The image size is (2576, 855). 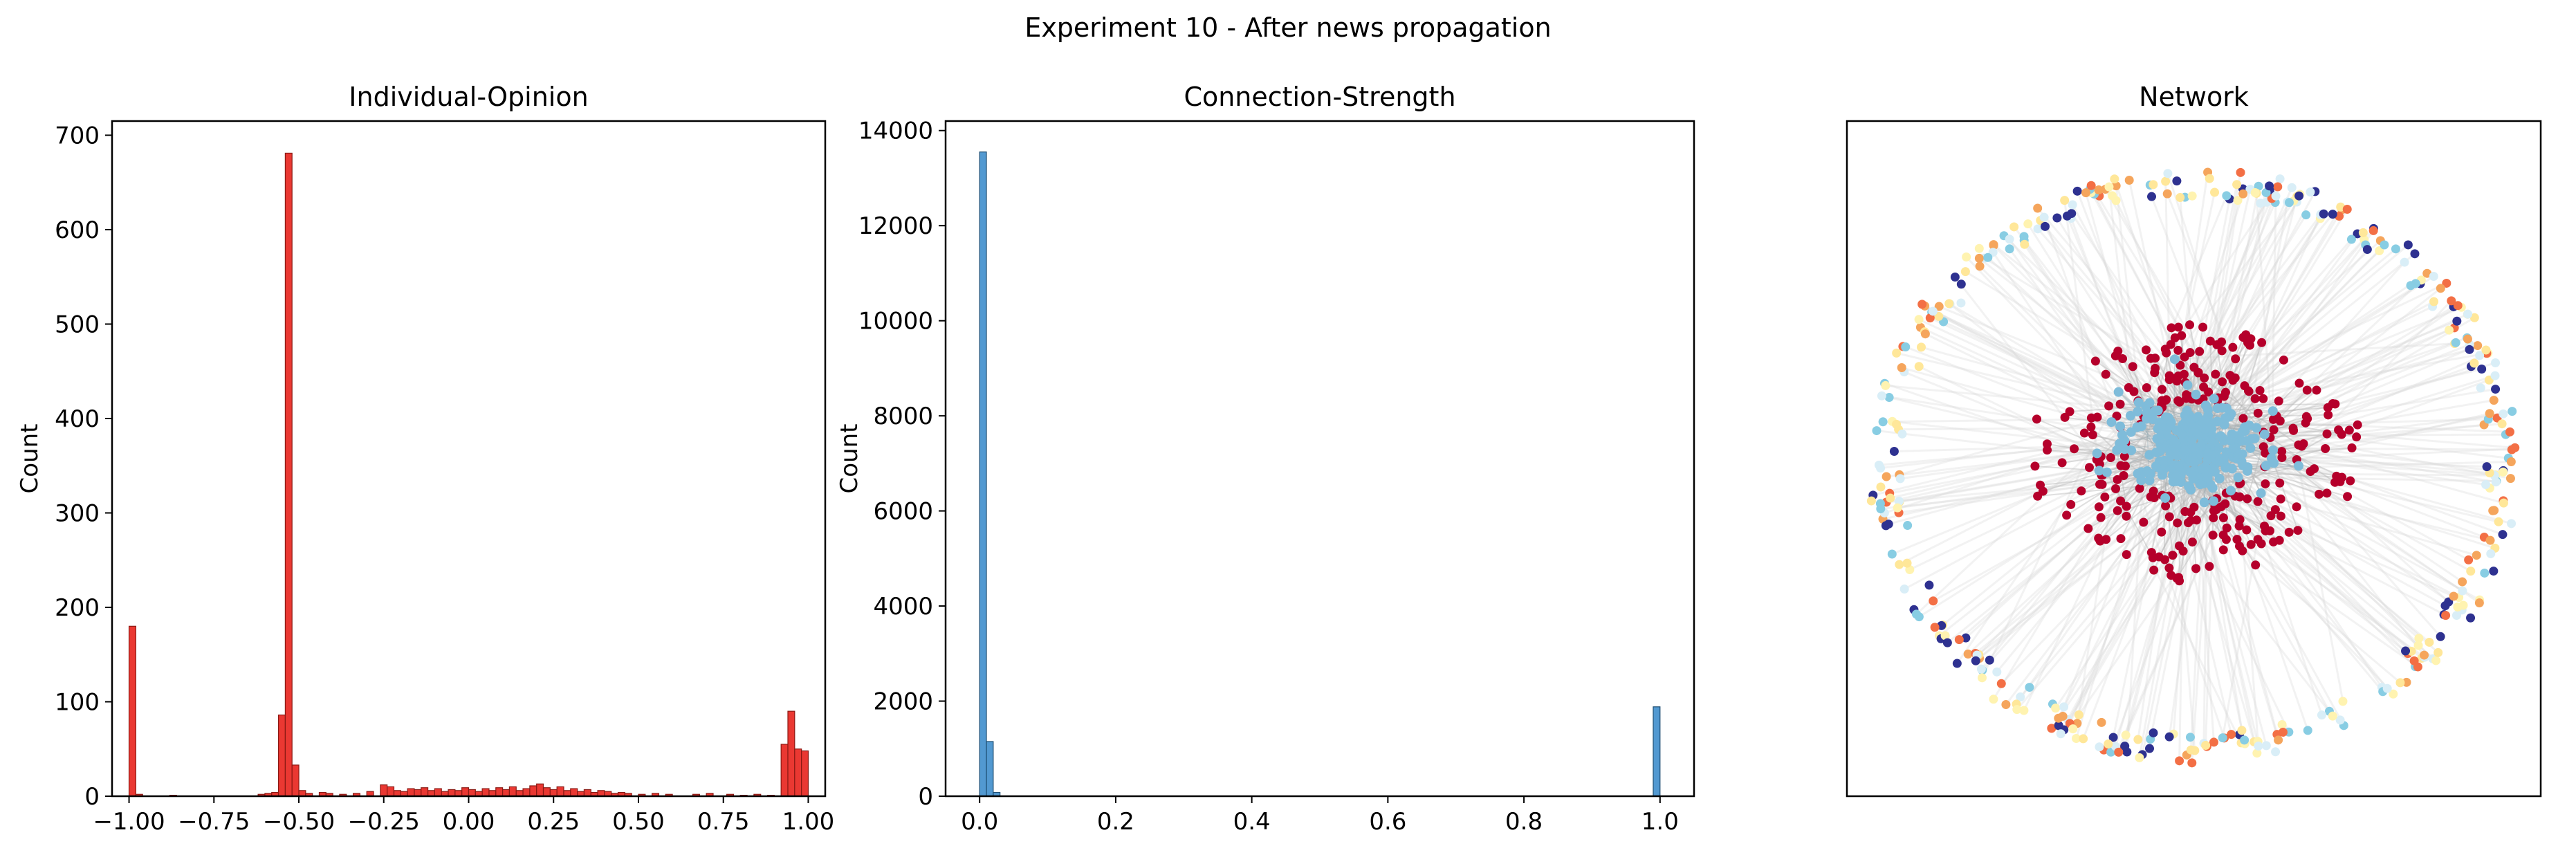 I want to click on opinion-histogram-ylabel: Count, so click(x=30, y=459).